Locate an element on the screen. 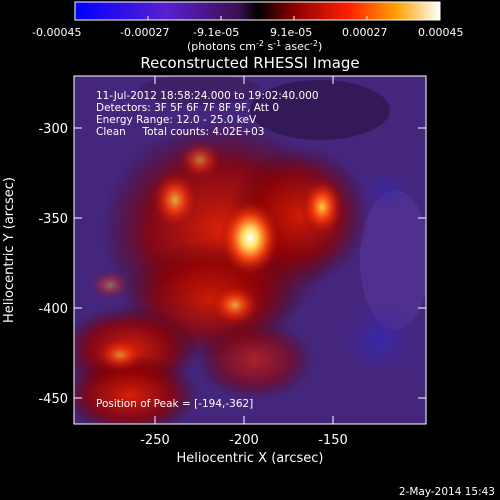  x-tick-label: -250 is located at coordinates (155, 440).